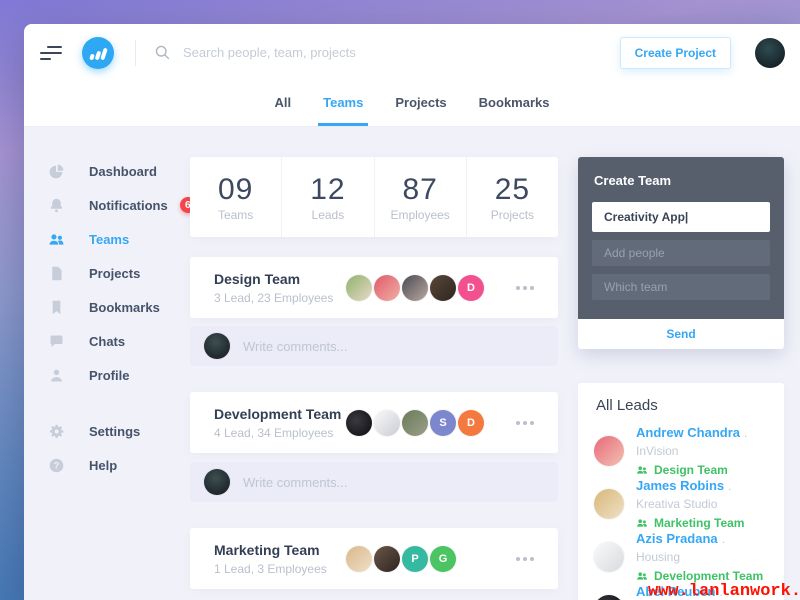 This screenshot has width=800, height=600. Describe the element at coordinates (514, 102) in the screenshot. I see `tab-bookmarks: Bookmarks` at that location.